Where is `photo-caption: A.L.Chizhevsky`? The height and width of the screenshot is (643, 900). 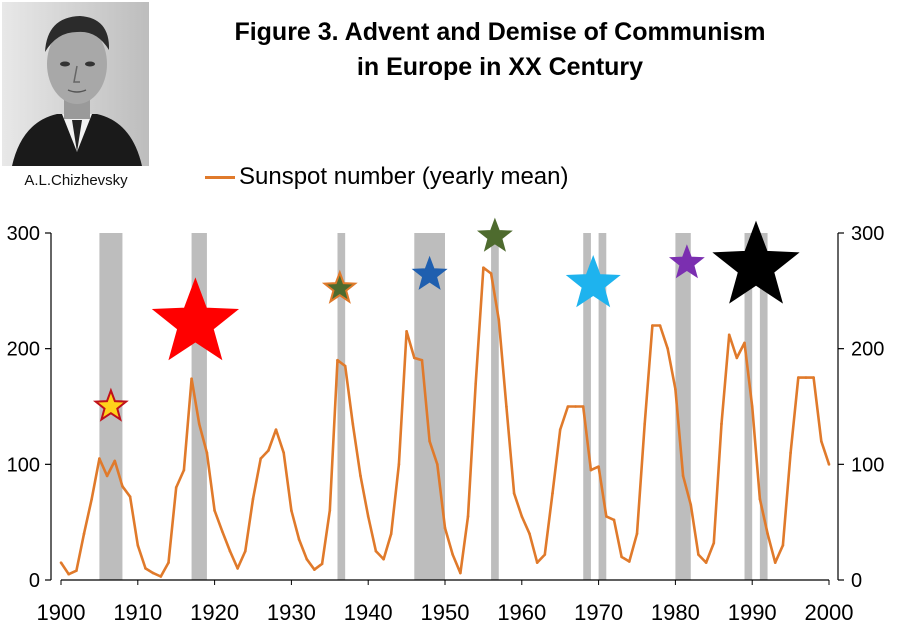
photo-caption: A.L.Chizhevsky is located at coordinates (76, 180).